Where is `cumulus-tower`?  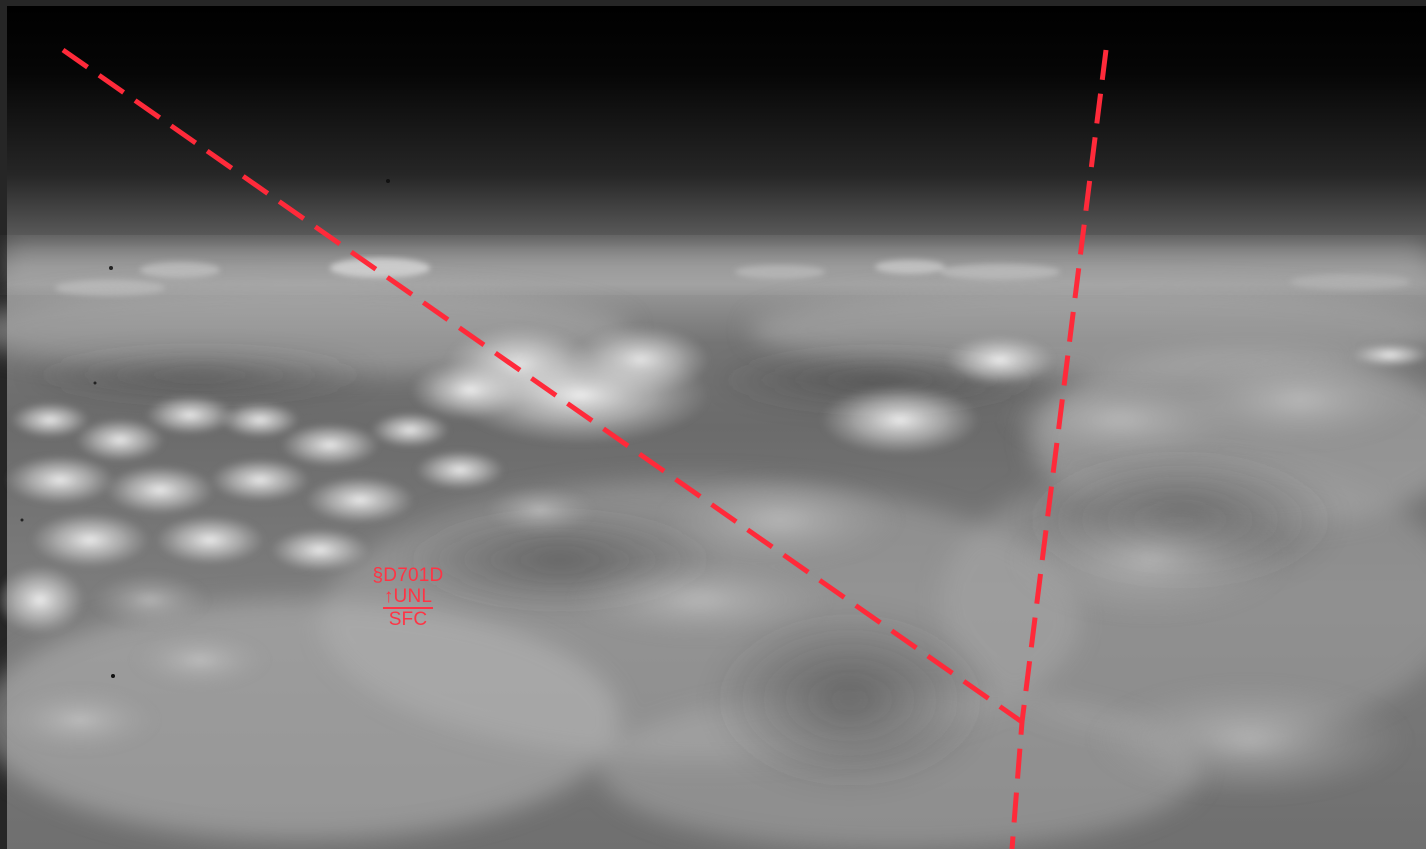 cumulus-tower is located at coordinates (918, 390).